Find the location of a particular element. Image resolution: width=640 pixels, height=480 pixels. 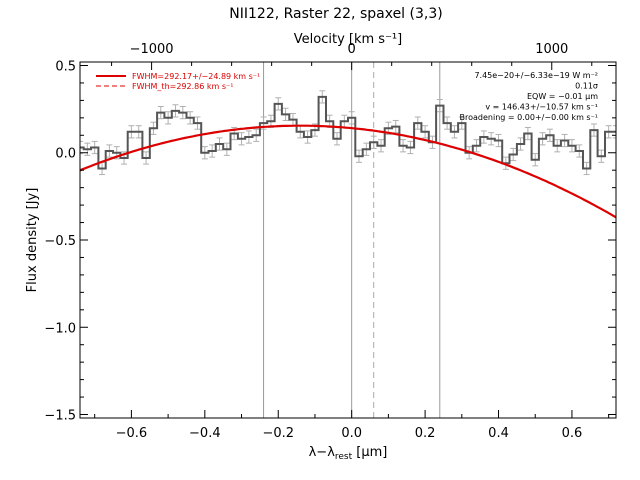

x-tick-label-0: −0.6 is located at coordinates (132, 433).